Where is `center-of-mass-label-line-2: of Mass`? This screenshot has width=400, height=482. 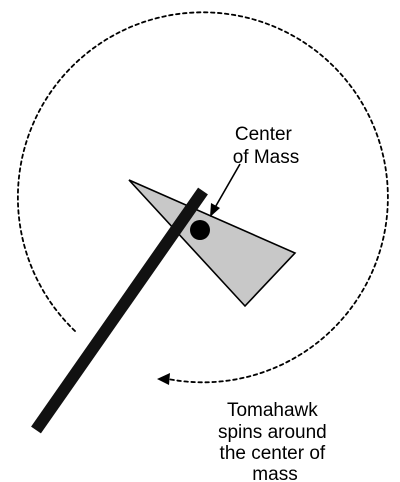 center-of-mass-label-line-2: of Mass is located at coordinates (266, 157).